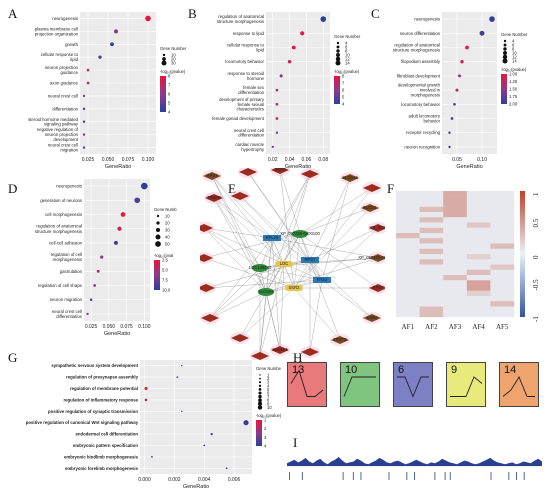 The width and height of the screenshot is (550, 497). Describe the element at coordinates (370, 207) in the screenshot. I see `gene-node-label: PLCG1` at that location.